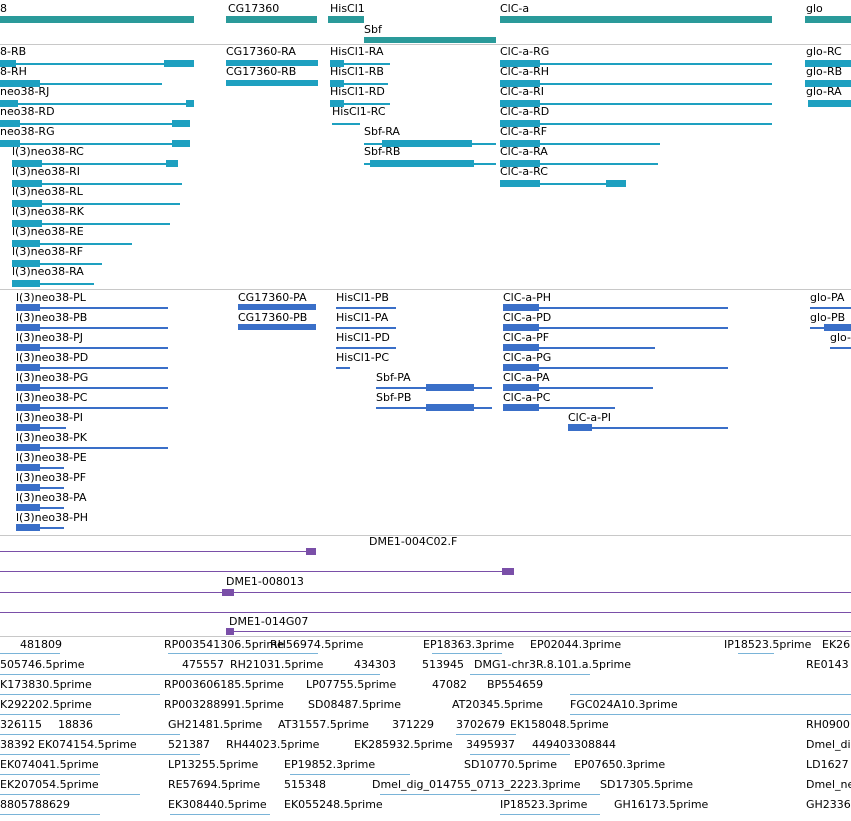 The height and width of the screenshot is (821, 851). What do you see at coordinates (224, 644) in the screenshot?
I see `est-label: RP003541306.5prime` at bounding box center [224, 644].